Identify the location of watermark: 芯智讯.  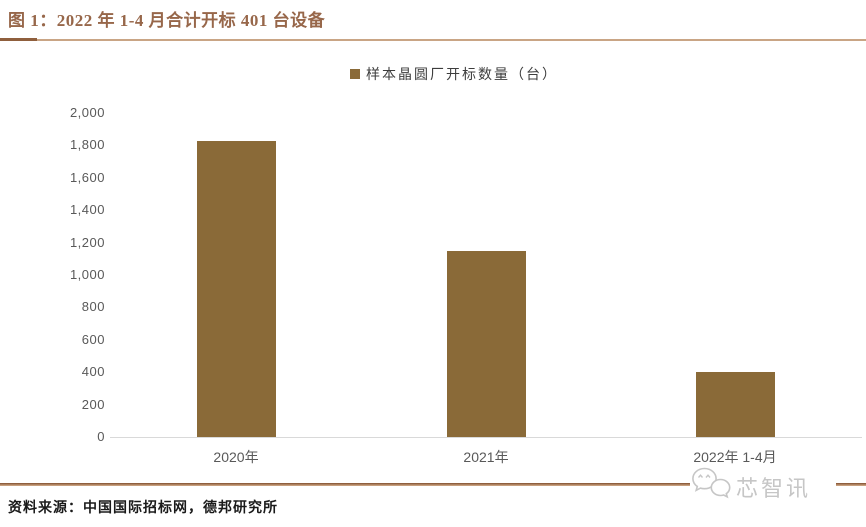
(763, 487).